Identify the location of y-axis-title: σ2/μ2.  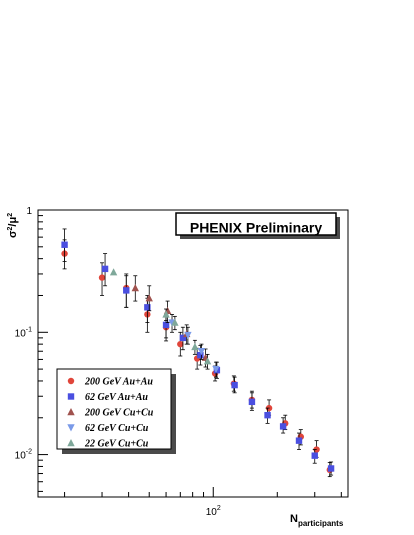
(13, 225).